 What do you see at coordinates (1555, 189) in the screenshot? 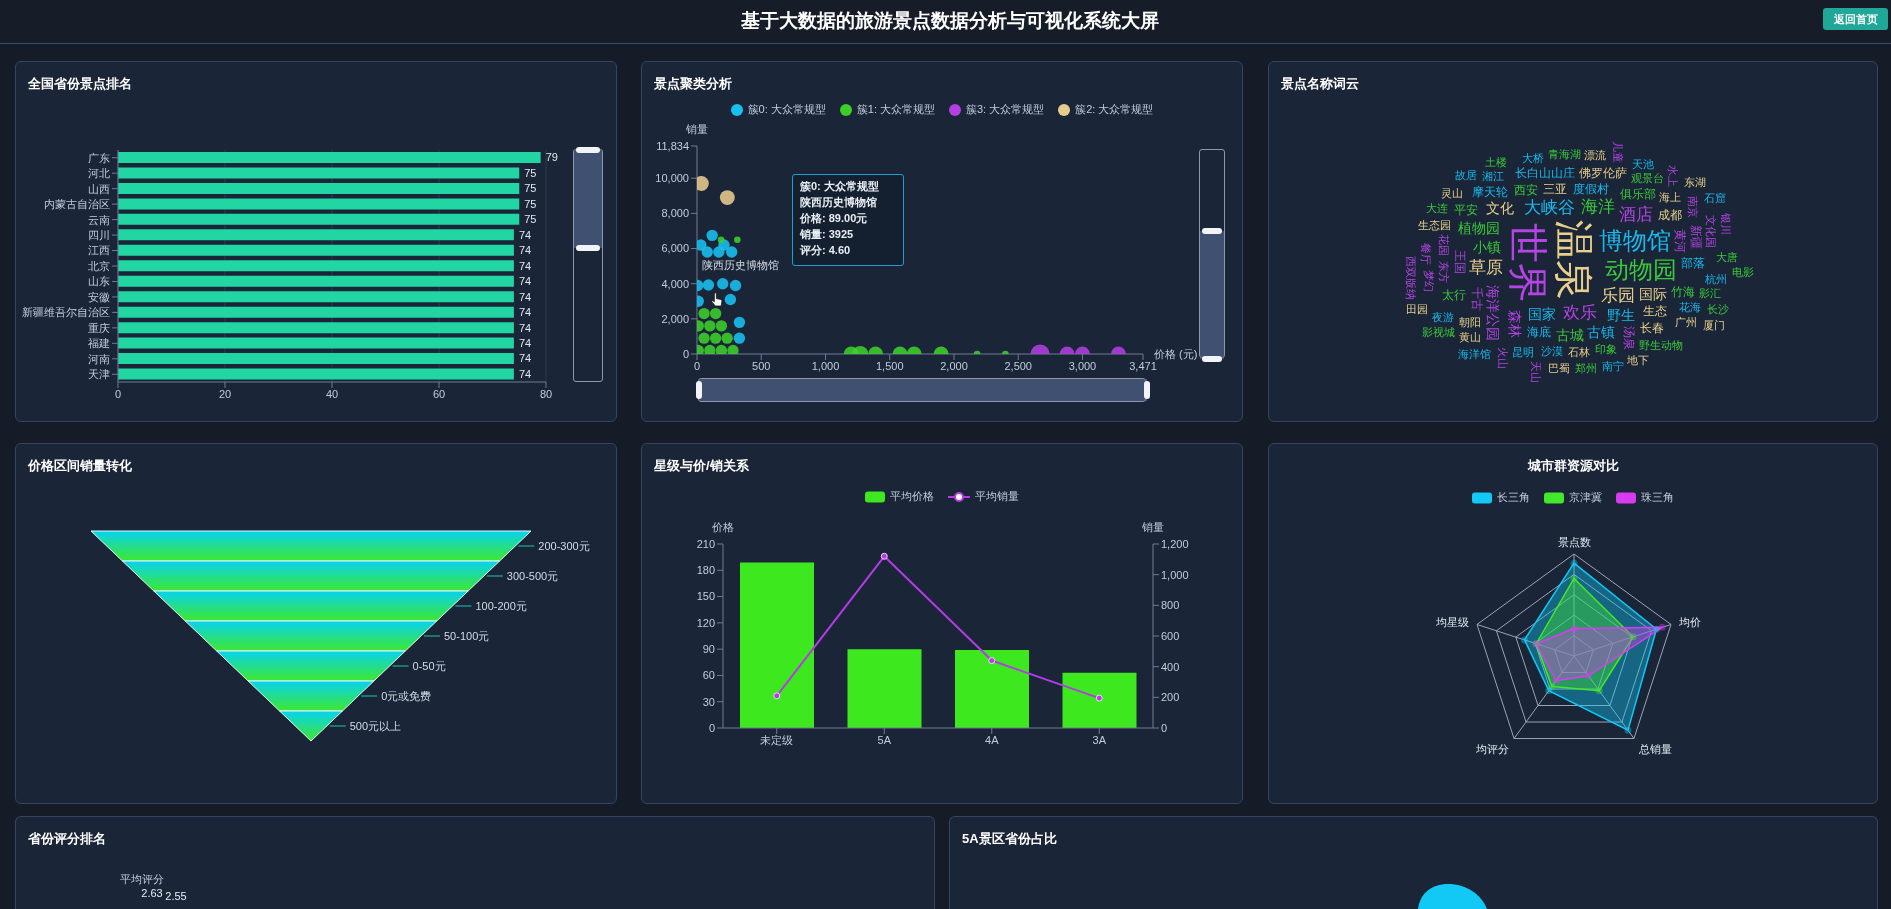
I see `category-label: 三亚` at bounding box center [1555, 189].